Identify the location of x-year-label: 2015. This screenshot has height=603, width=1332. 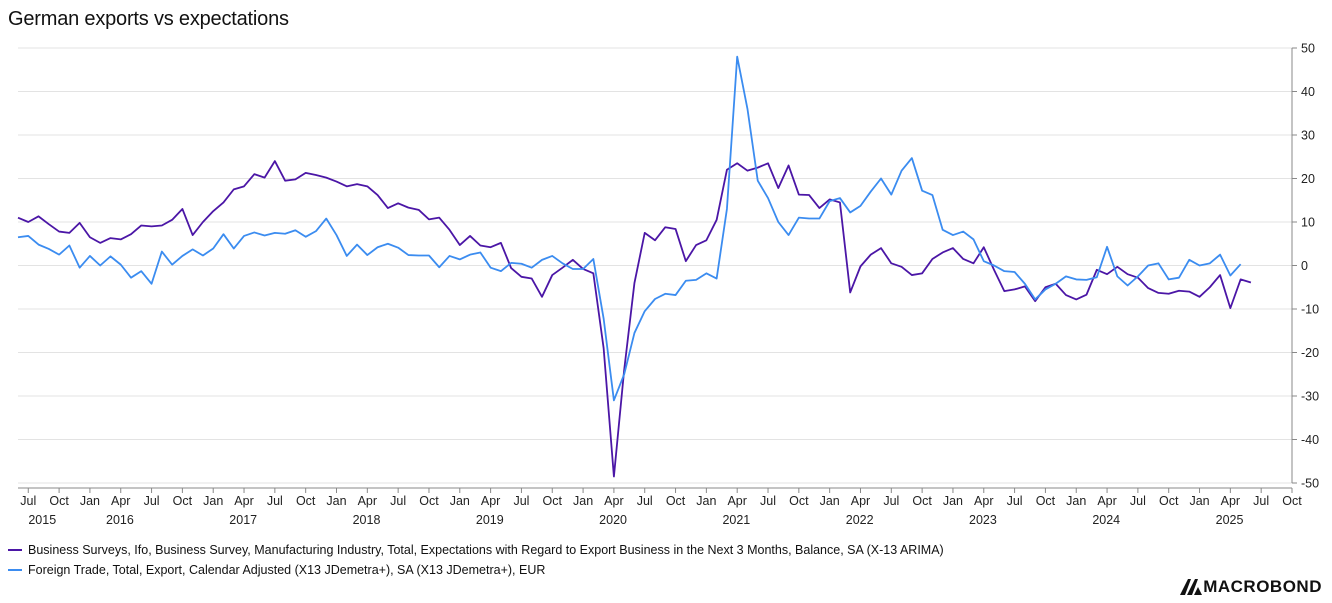
(42, 520).